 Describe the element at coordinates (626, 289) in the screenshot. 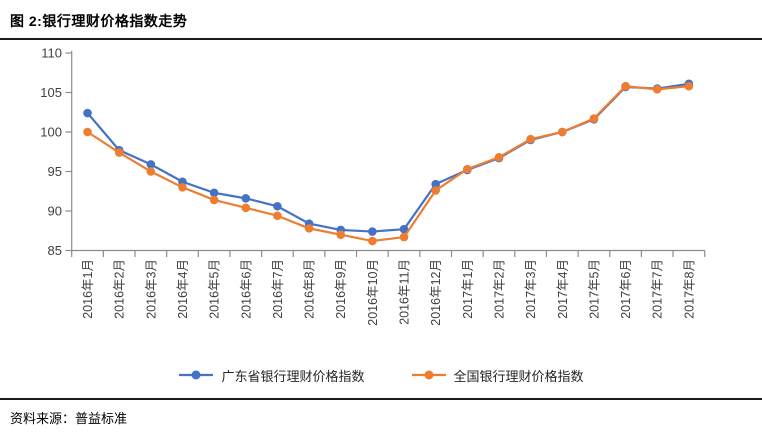

I see `x-tick-label: 2017年6月` at that location.